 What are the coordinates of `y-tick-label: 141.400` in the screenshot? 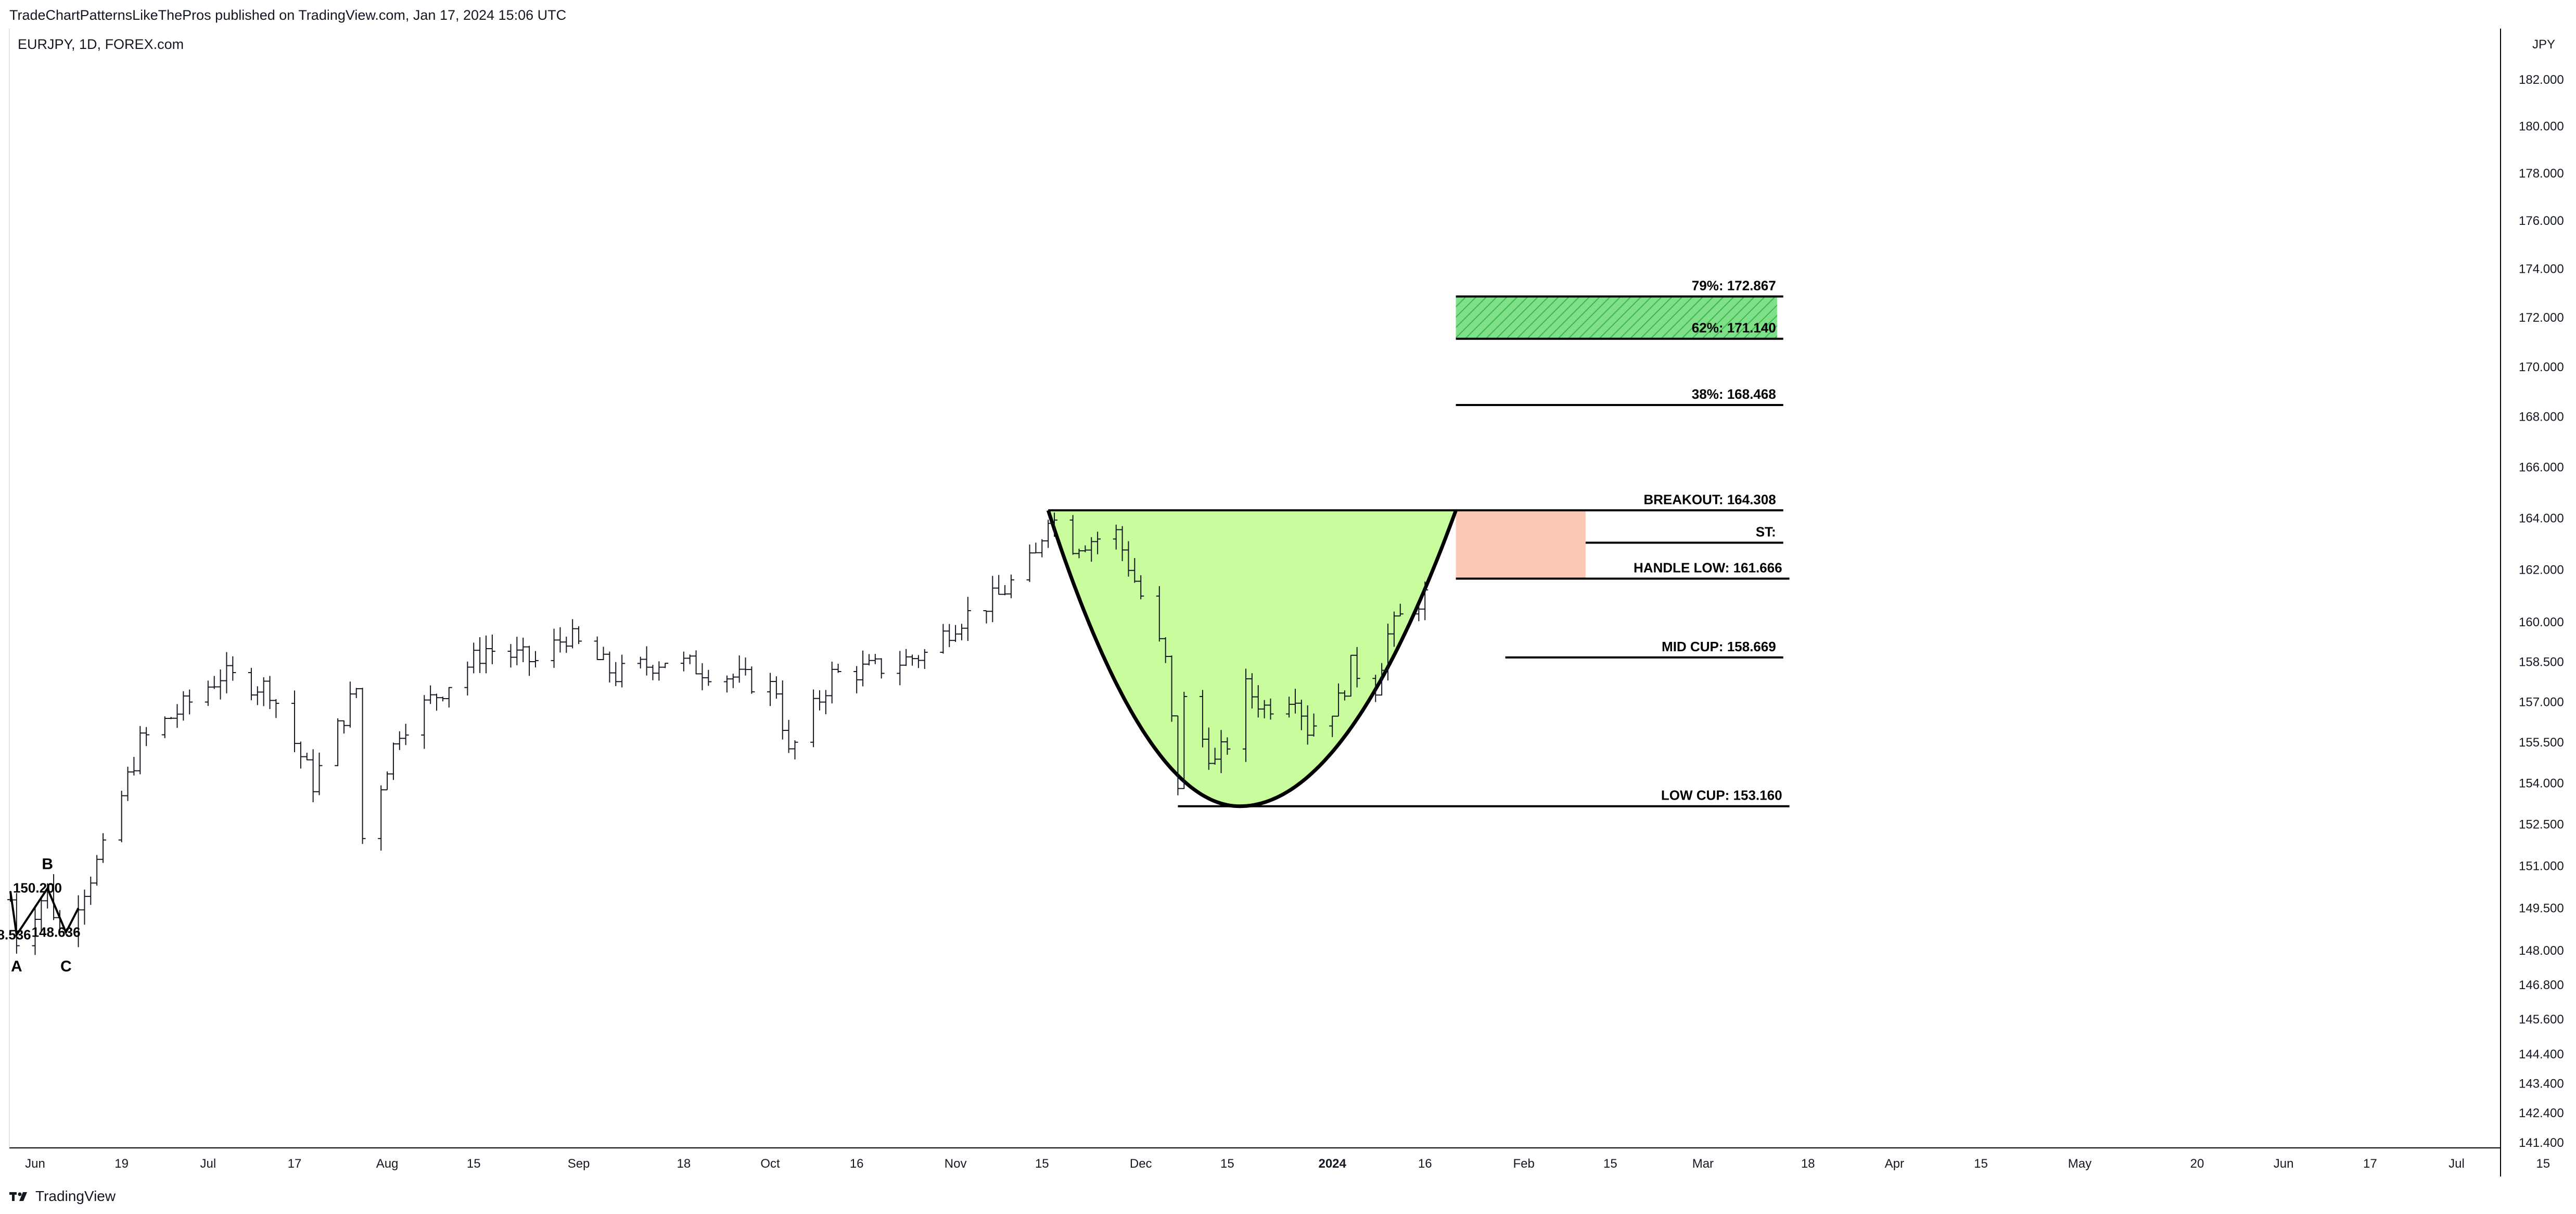 It's located at (2541, 1143).